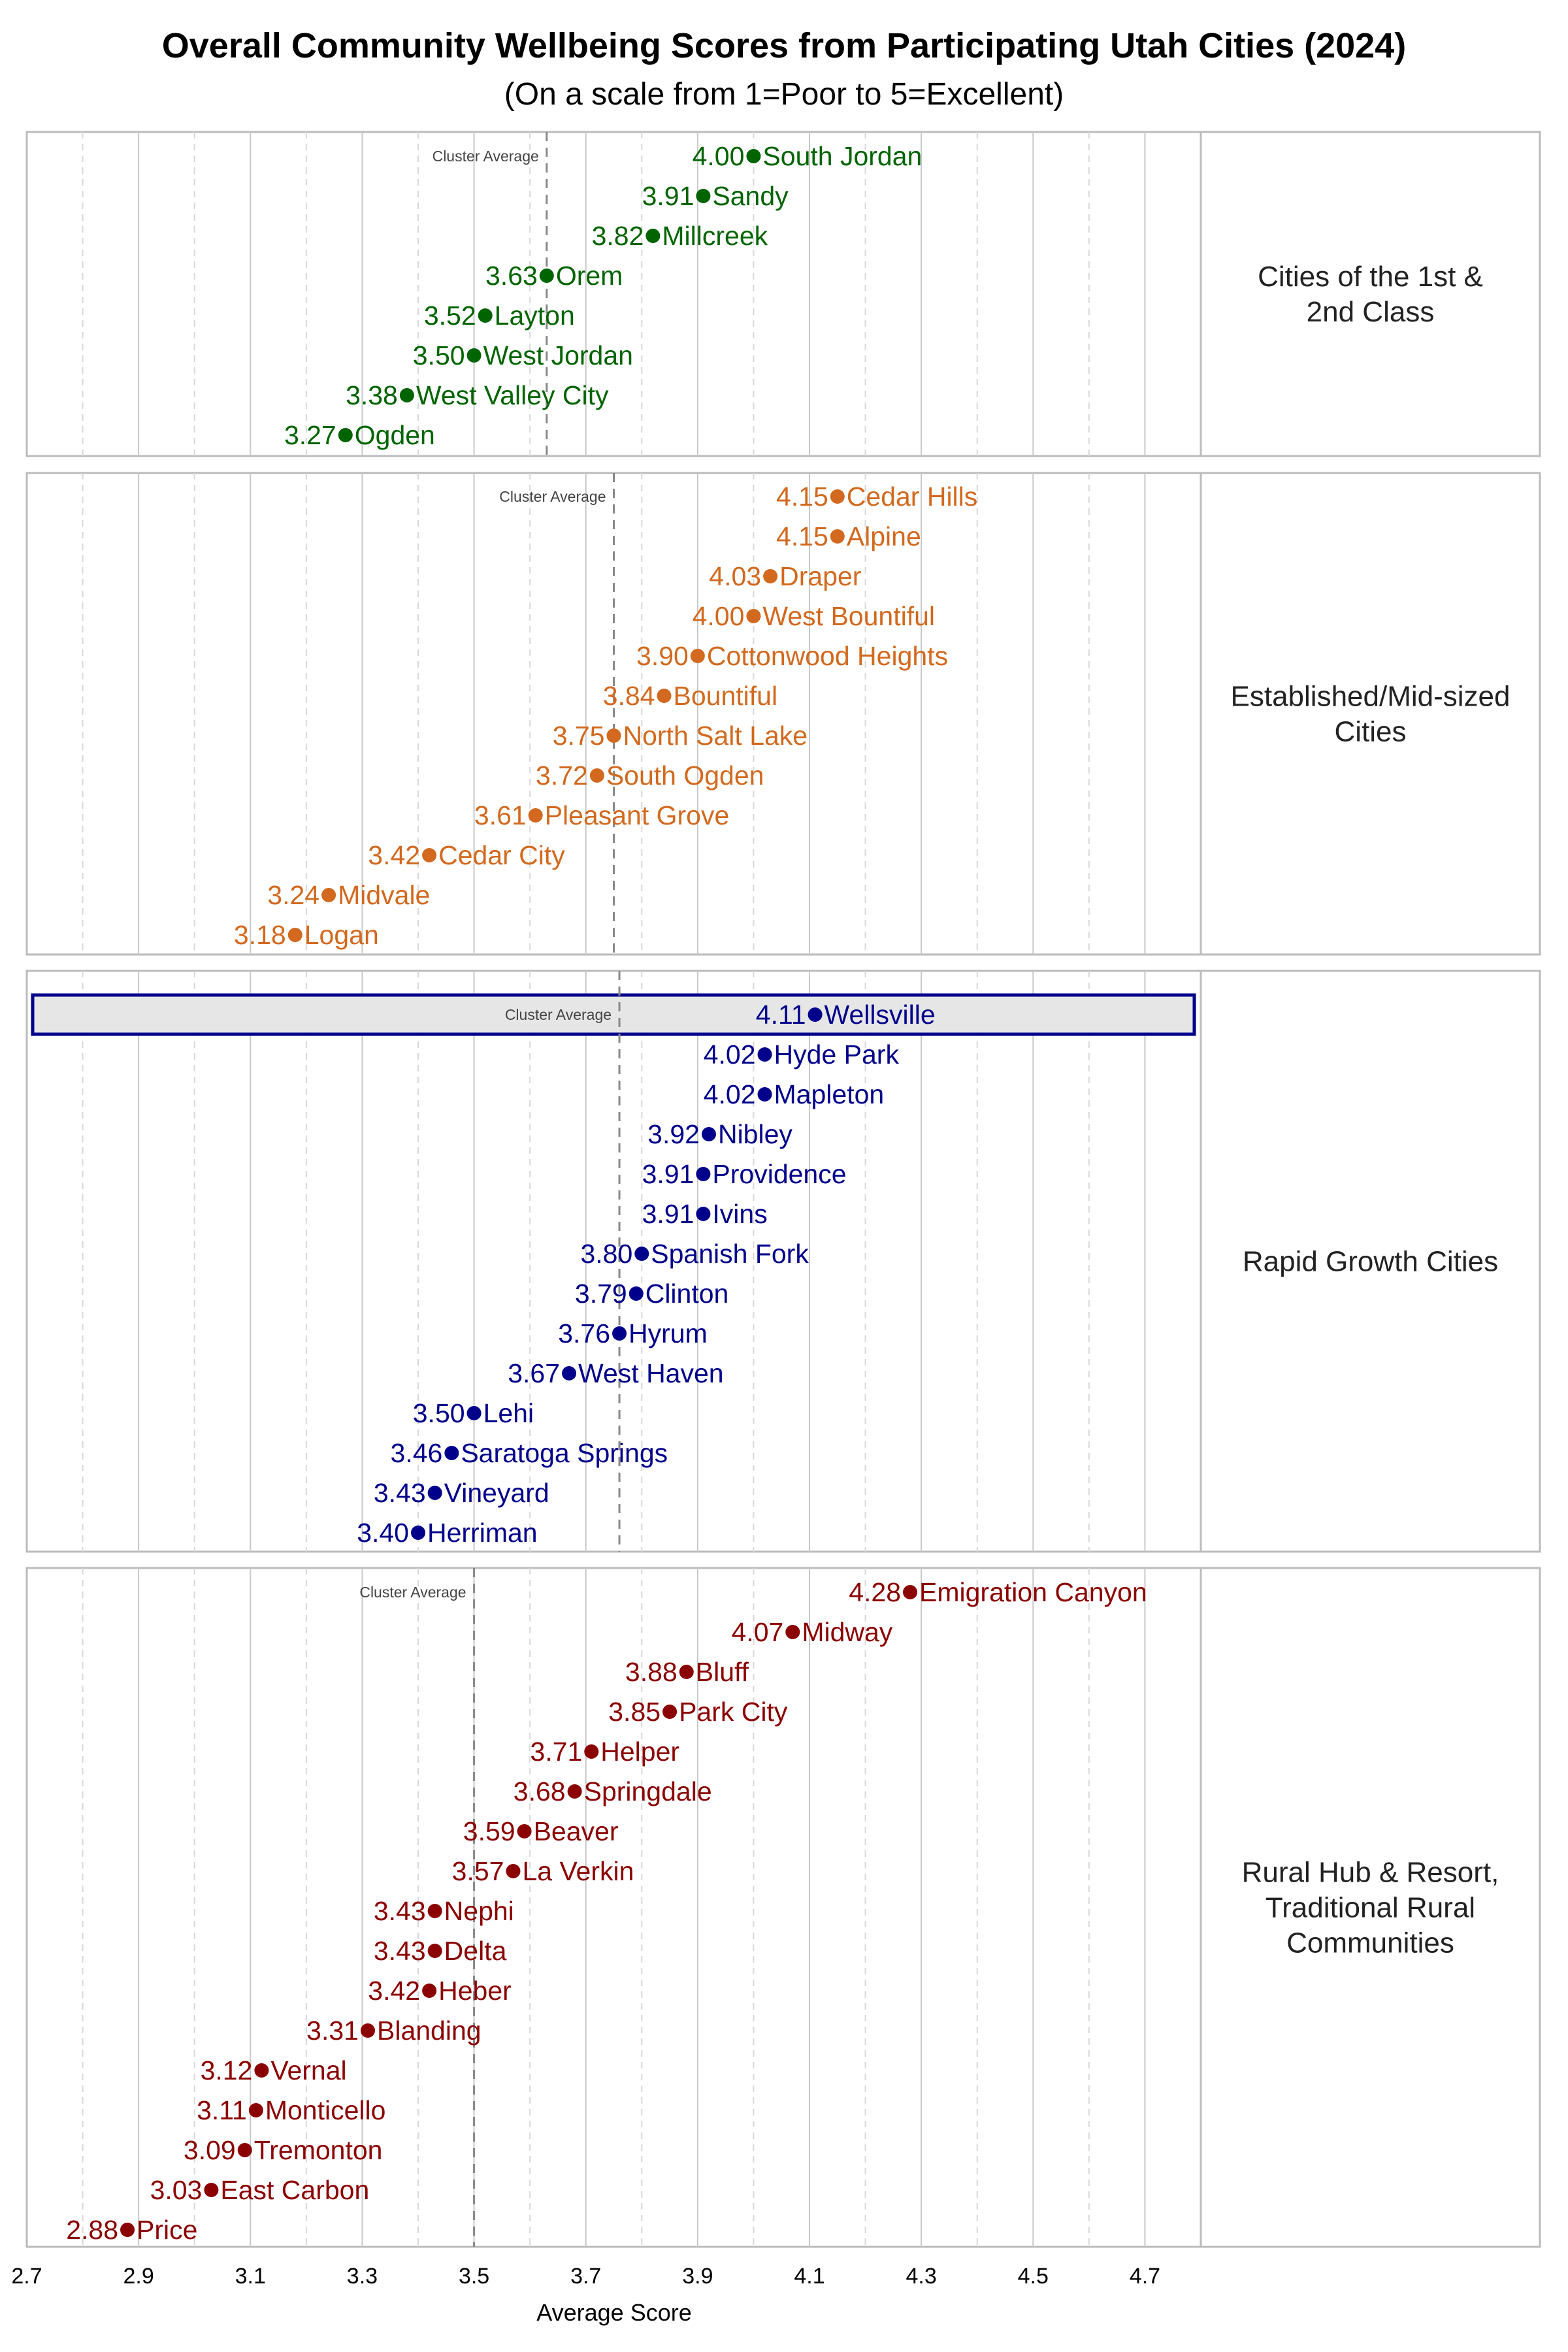 This screenshot has height=2352, width=1568. I want to click on data-point-group: 3.68 Springdale, so click(613, 1791).